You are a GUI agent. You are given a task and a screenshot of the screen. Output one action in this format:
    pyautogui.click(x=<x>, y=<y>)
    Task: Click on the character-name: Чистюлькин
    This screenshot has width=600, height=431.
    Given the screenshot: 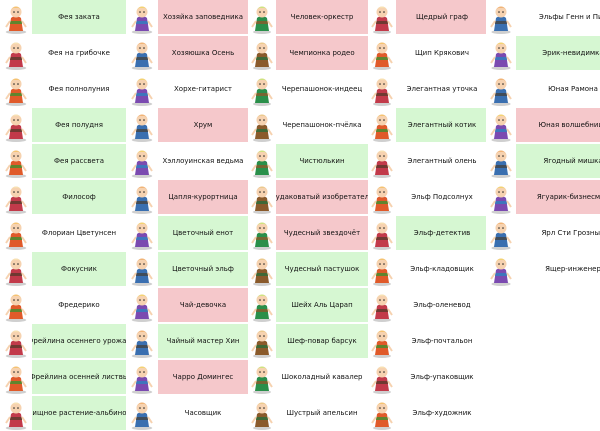 What is the action you would take?
    pyautogui.click(x=322, y=161)
    